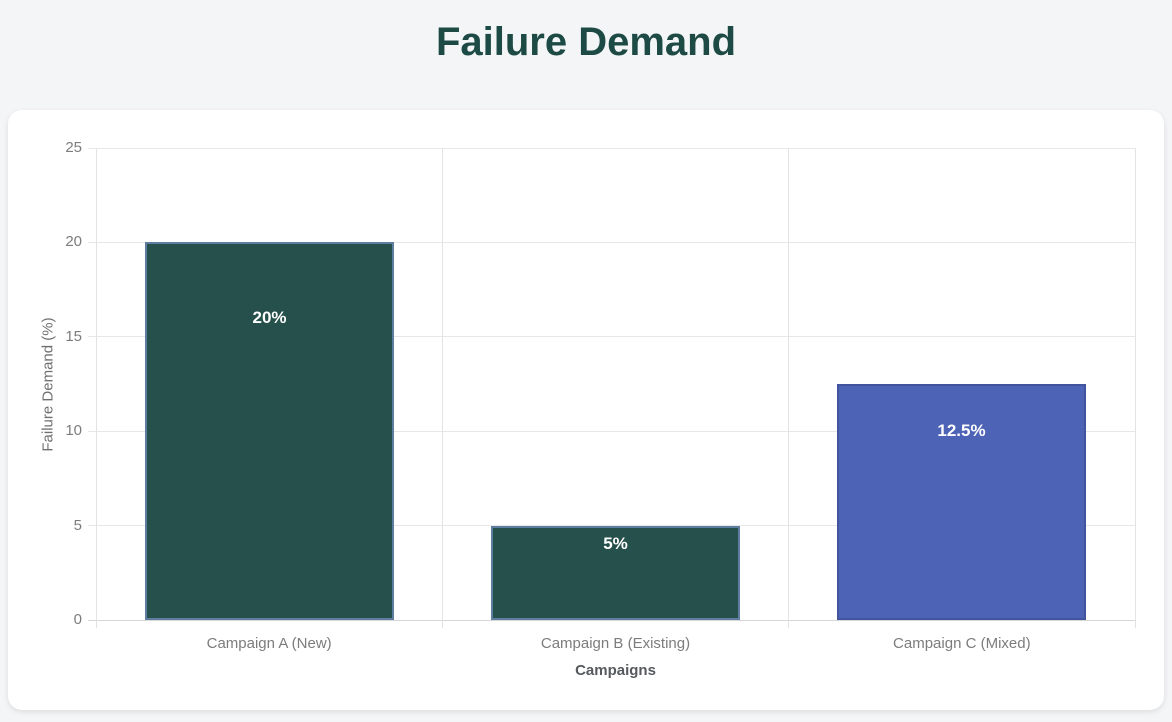 The image size is (1172, 722). I want to click on y-tick-label-0: 0, so click(77, 619).